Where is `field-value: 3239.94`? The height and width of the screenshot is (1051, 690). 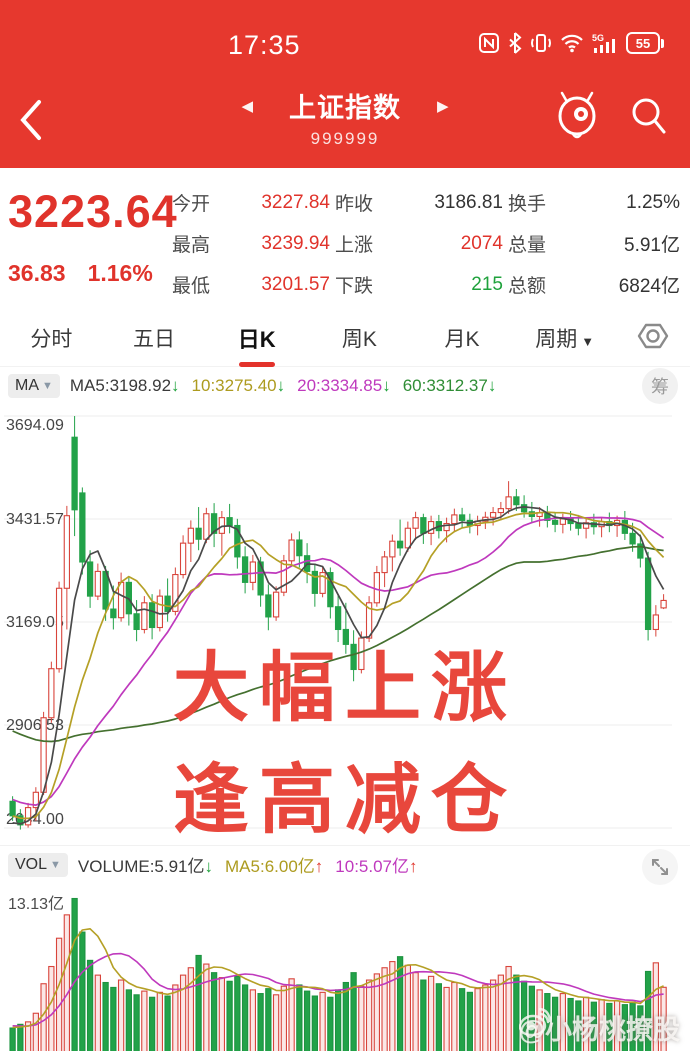 field-value: 3239.94 is located at coordinates (295, 243).